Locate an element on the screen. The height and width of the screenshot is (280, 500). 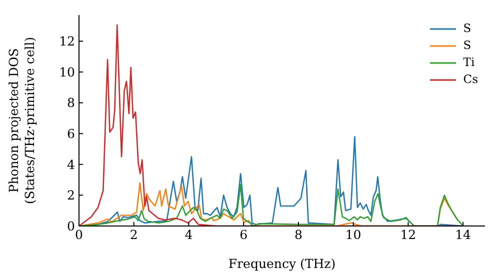
y-tick-label: 6 is located at coordinates (71, 134).